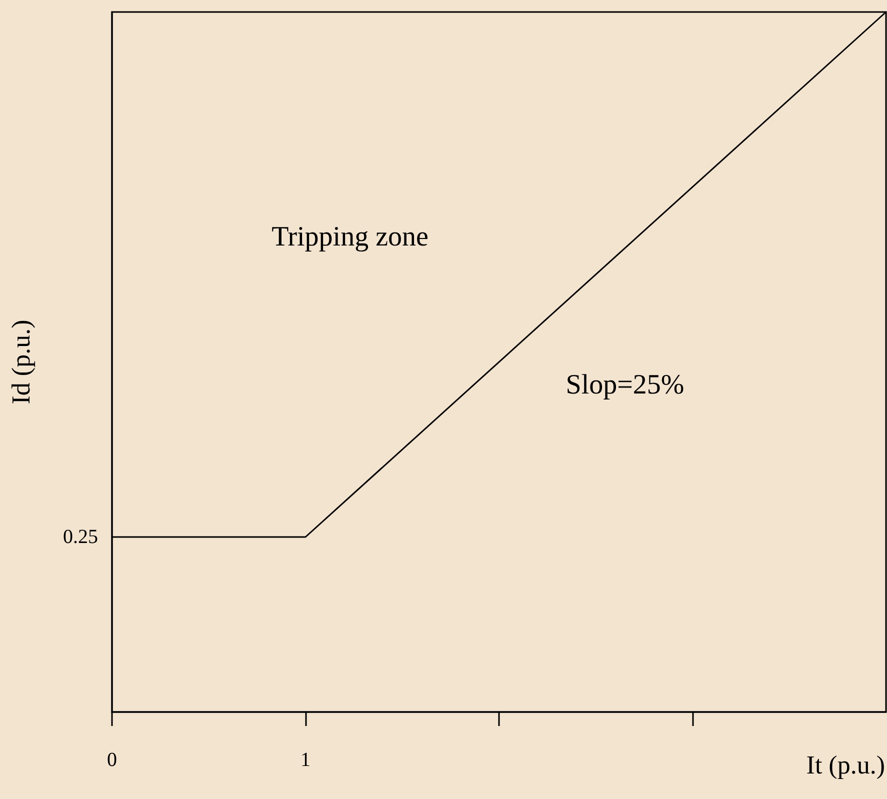 This screenshot has width=887, height=799. What do you see at coordinates (350, 237) in the screenshot?
I see `annotation: Tripping zone` at bounding box center [350, 237].